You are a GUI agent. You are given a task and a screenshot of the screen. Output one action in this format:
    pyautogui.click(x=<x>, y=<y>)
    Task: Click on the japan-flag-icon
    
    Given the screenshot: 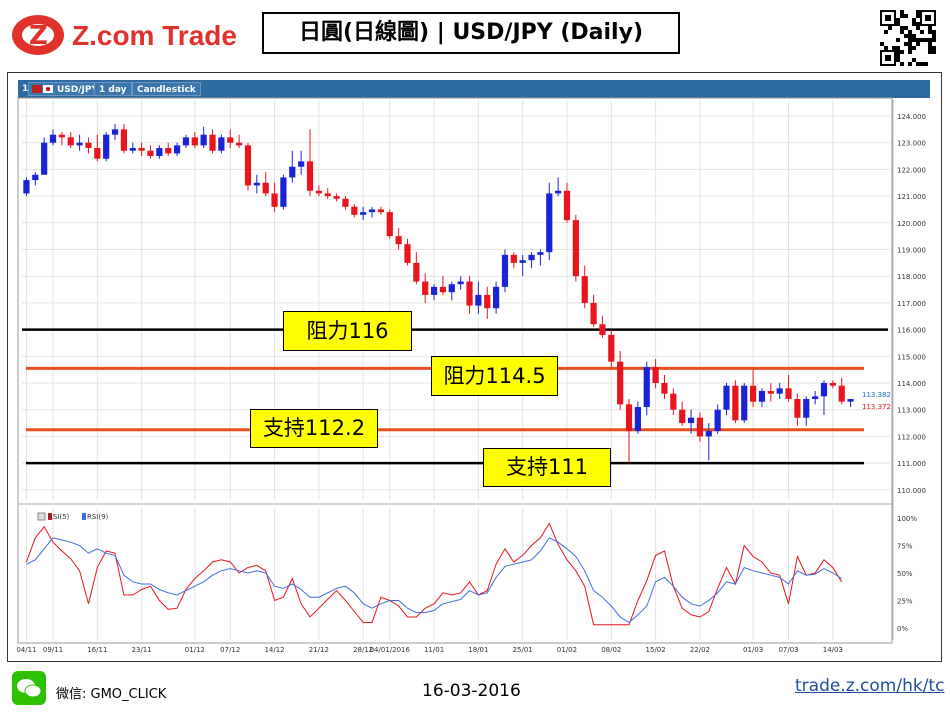 What is the action you would take?
    pyautogui.click(x=48, y=89)
    